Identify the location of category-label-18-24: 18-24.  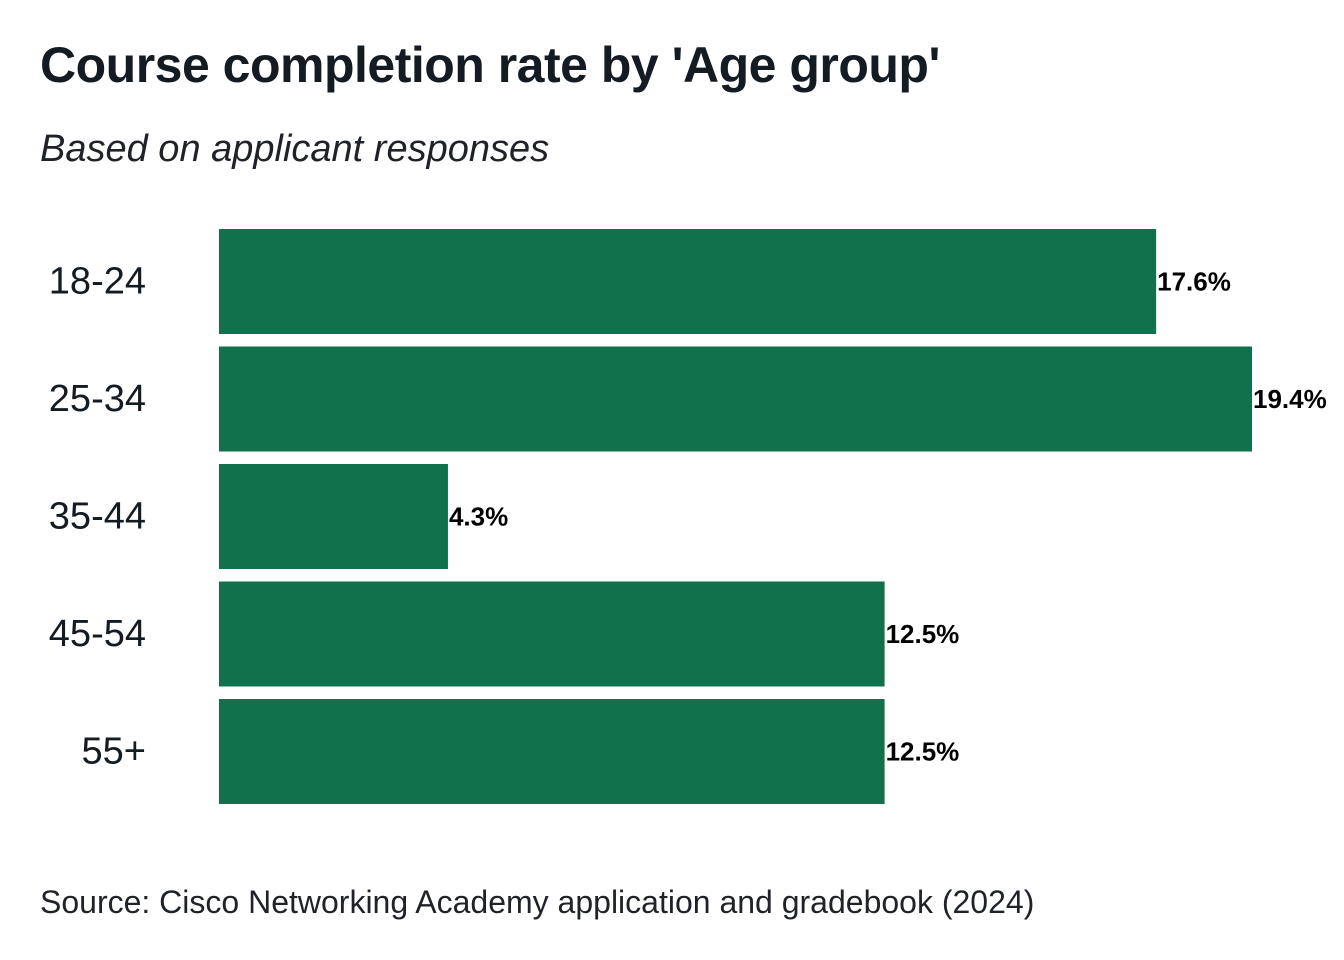
(97, 282).